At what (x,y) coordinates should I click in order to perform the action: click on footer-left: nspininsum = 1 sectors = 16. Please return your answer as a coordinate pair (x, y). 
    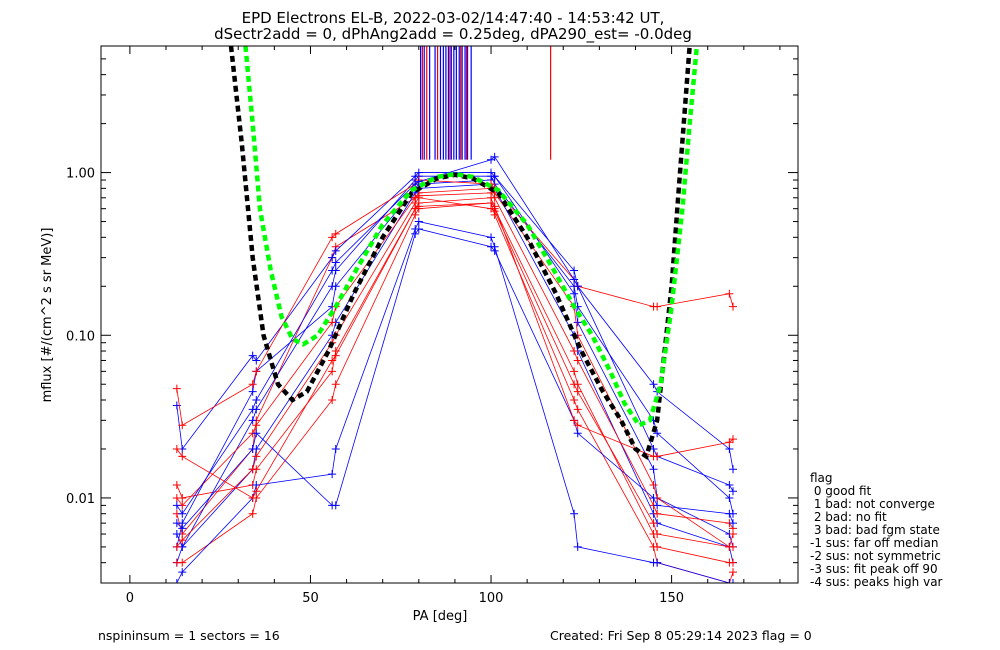
    Looking at the image, I should click on (189, 635).